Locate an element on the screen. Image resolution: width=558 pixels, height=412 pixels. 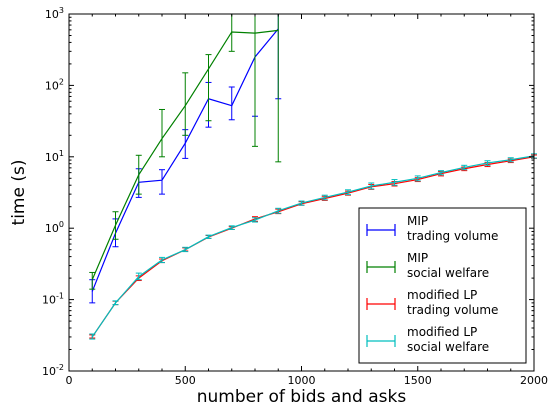
y-tick-label: 10³ is located at coordinates (54, 13).